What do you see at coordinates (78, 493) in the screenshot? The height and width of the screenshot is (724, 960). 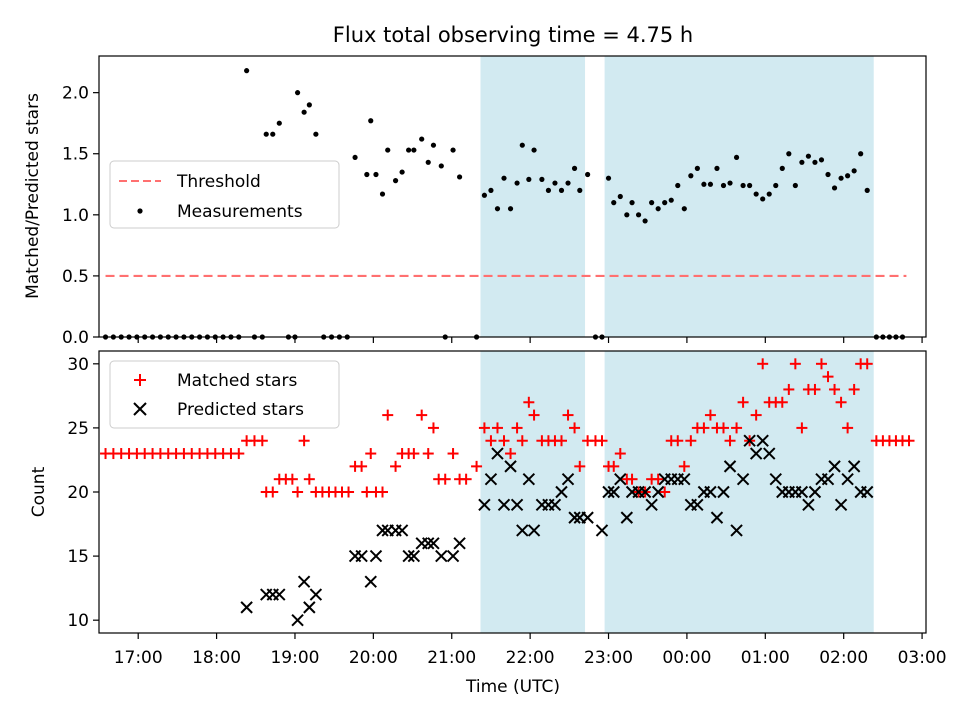 I see `y-tick-label: 20` at bounding box center [78, 493].